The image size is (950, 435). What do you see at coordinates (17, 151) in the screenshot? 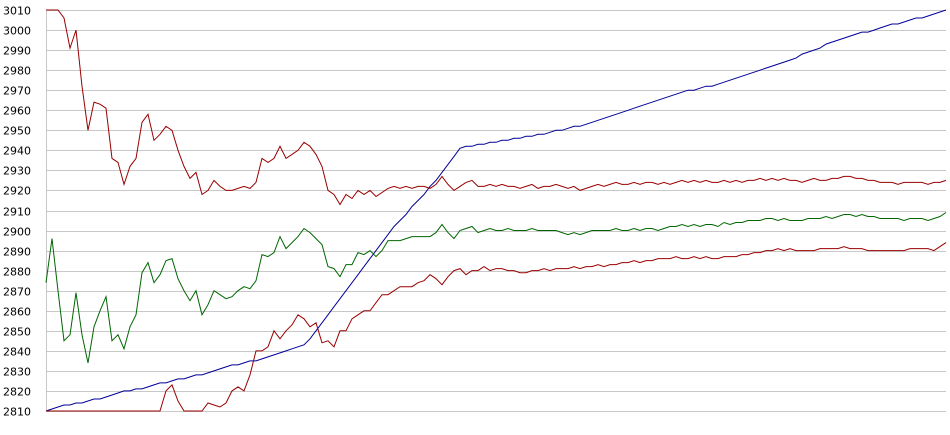
I see `y-tick-label: 2940` at bounding box center [17, 151].